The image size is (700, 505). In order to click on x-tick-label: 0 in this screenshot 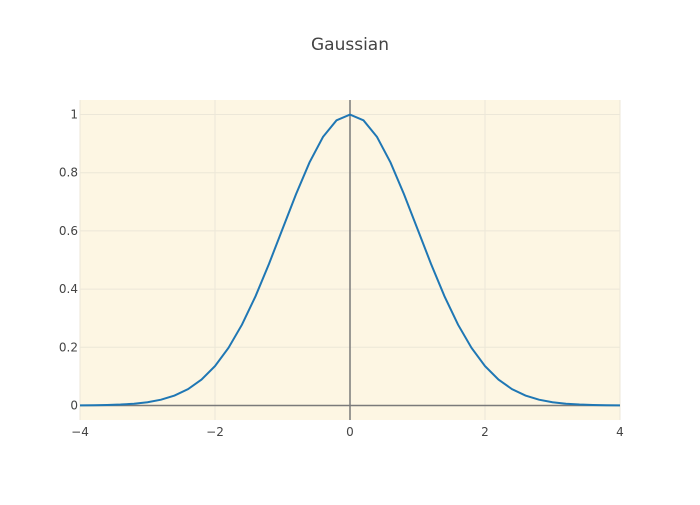, I will do `click(350, 432)`.